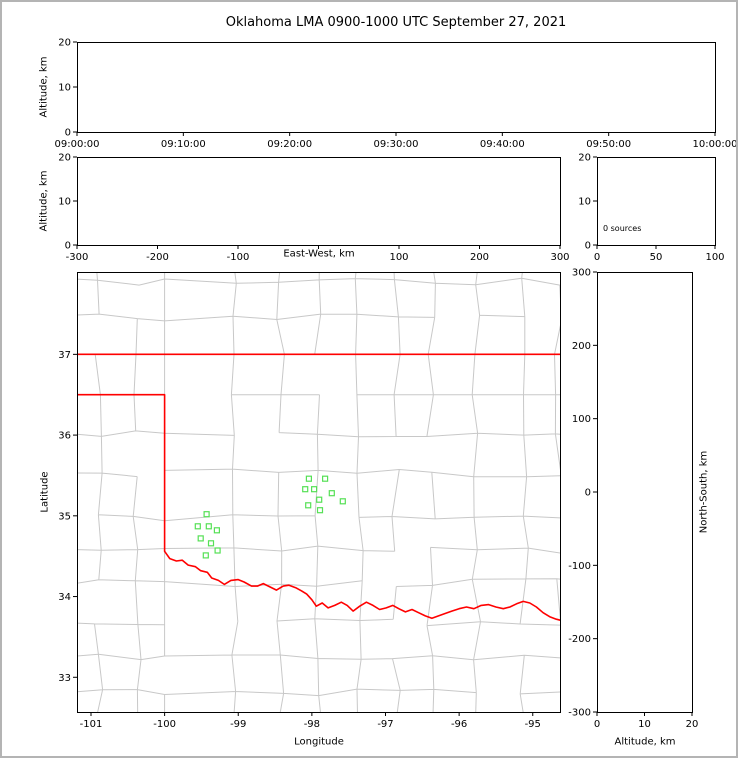 The height and width of the screenshot is (758, 738). What do you see at coordinates (704, 492) in the screenshot?
I see `ns-panel-right-axis-label: North-South, km` at bounding box center [704, 492].